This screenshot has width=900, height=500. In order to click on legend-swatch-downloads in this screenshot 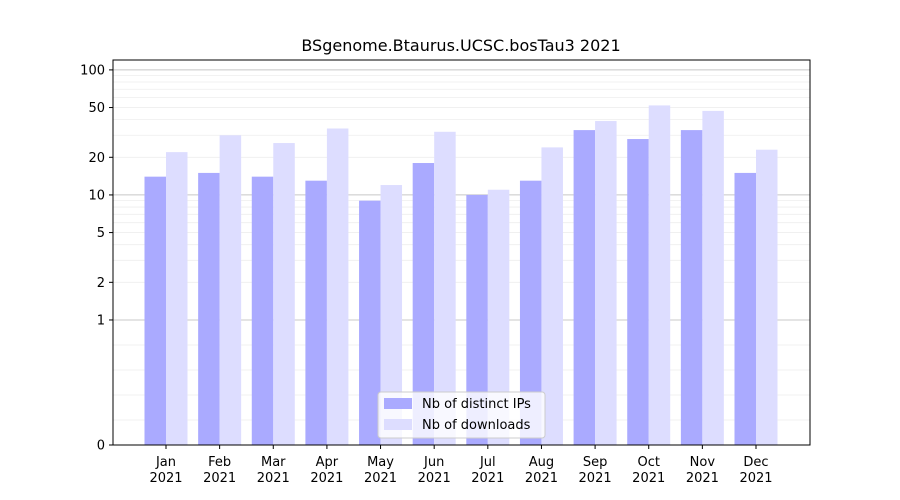, I will do `click(398, 424)`.